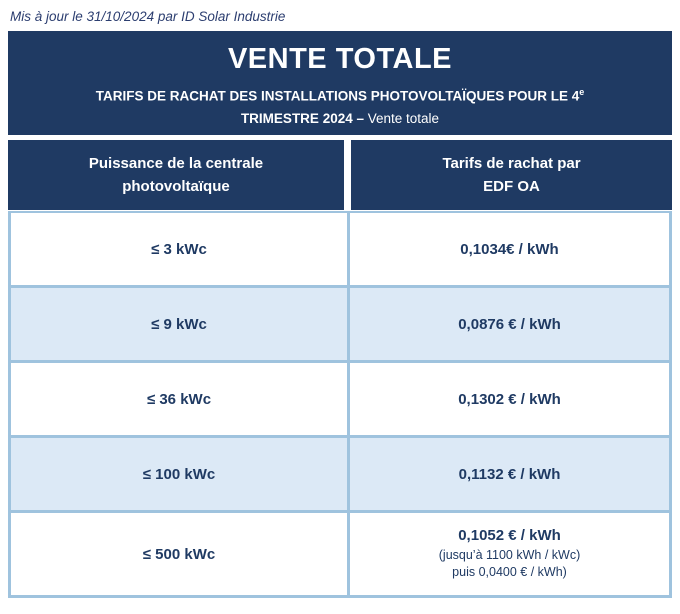 The width and height of the screenshot is (680, 614). Describe the element at coordinates (511, 186) in the screenshot. I see `column-header-tariff-line2: EDF OA` at that location.